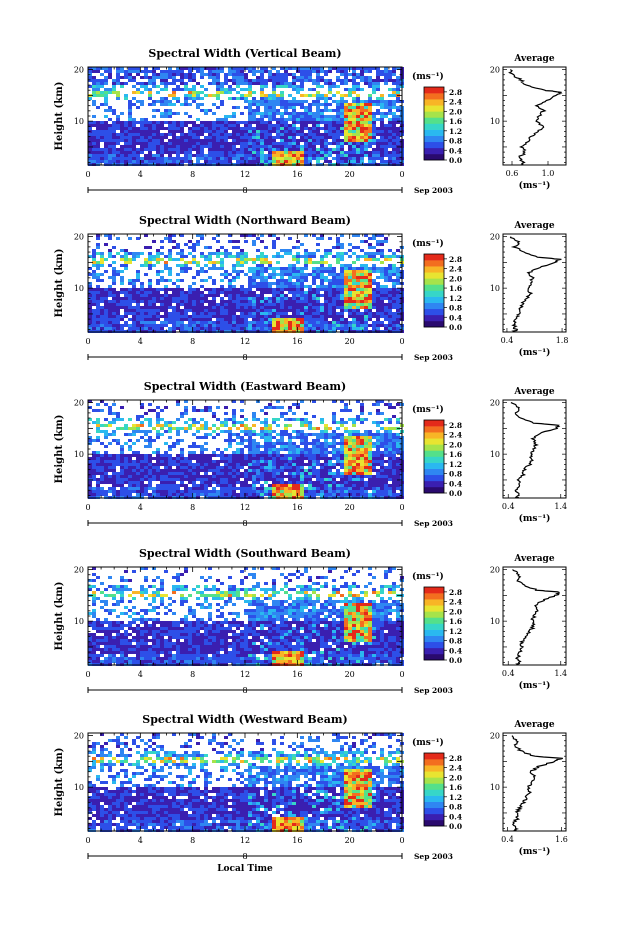  Describe the element at coordinates (245, 869) in the screenshot. I see `x-axis-label: Local Time` at that location.